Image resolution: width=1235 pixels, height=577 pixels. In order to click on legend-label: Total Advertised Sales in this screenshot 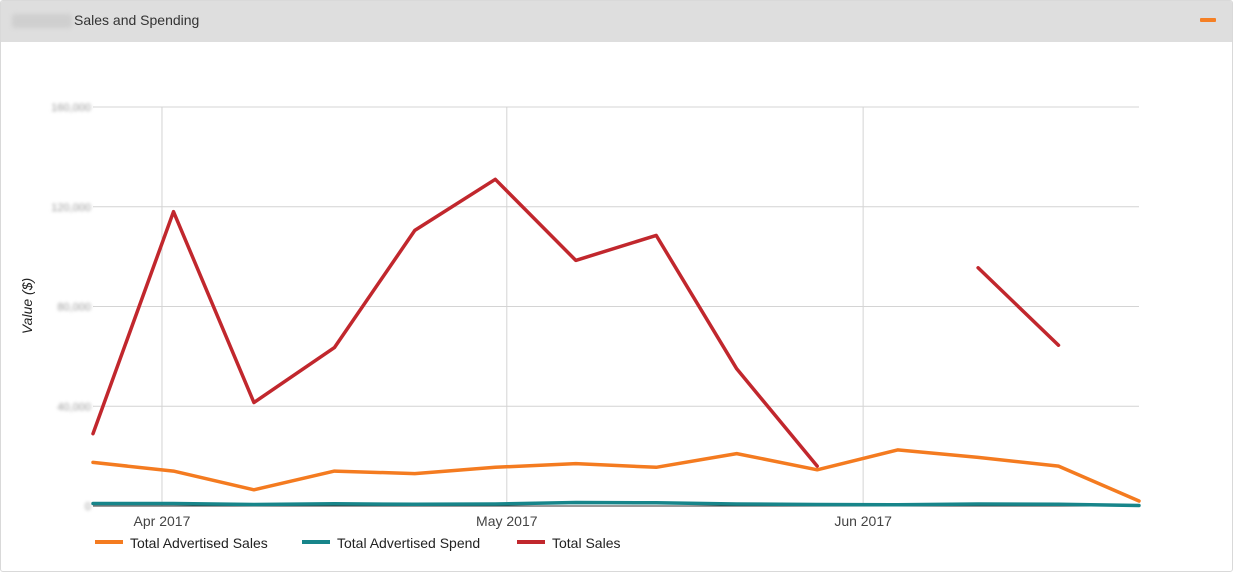, I will do `click(199, 543)`.